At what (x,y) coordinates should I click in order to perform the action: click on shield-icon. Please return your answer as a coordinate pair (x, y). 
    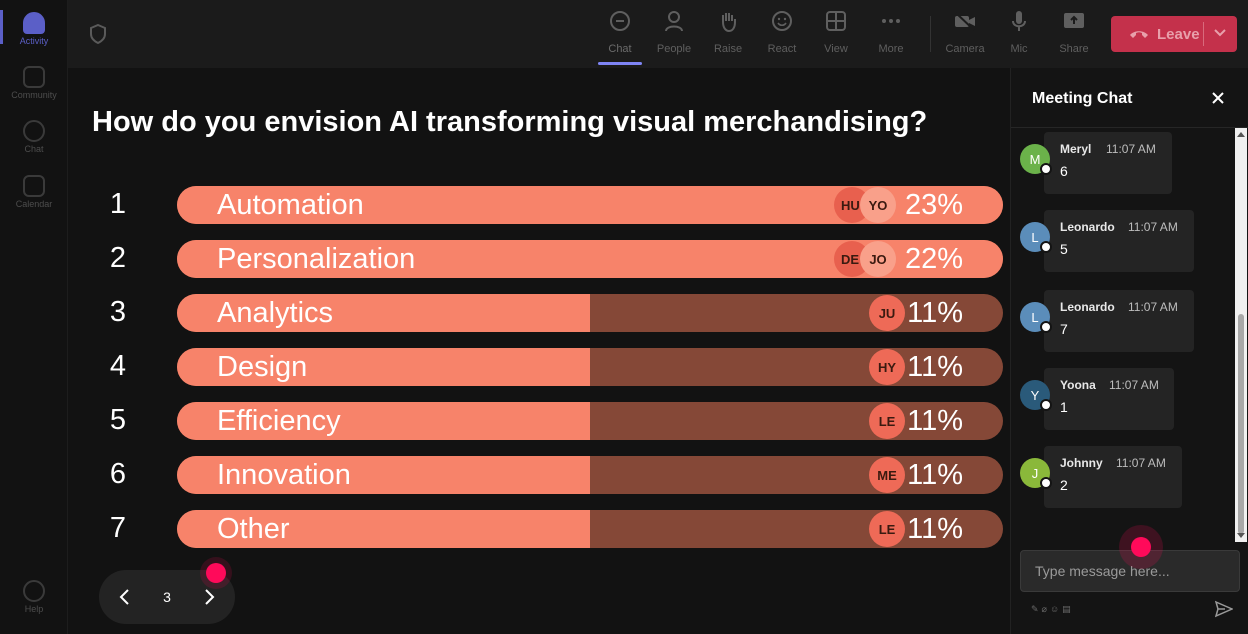
    Looking at the image, I should click on (98, 34).